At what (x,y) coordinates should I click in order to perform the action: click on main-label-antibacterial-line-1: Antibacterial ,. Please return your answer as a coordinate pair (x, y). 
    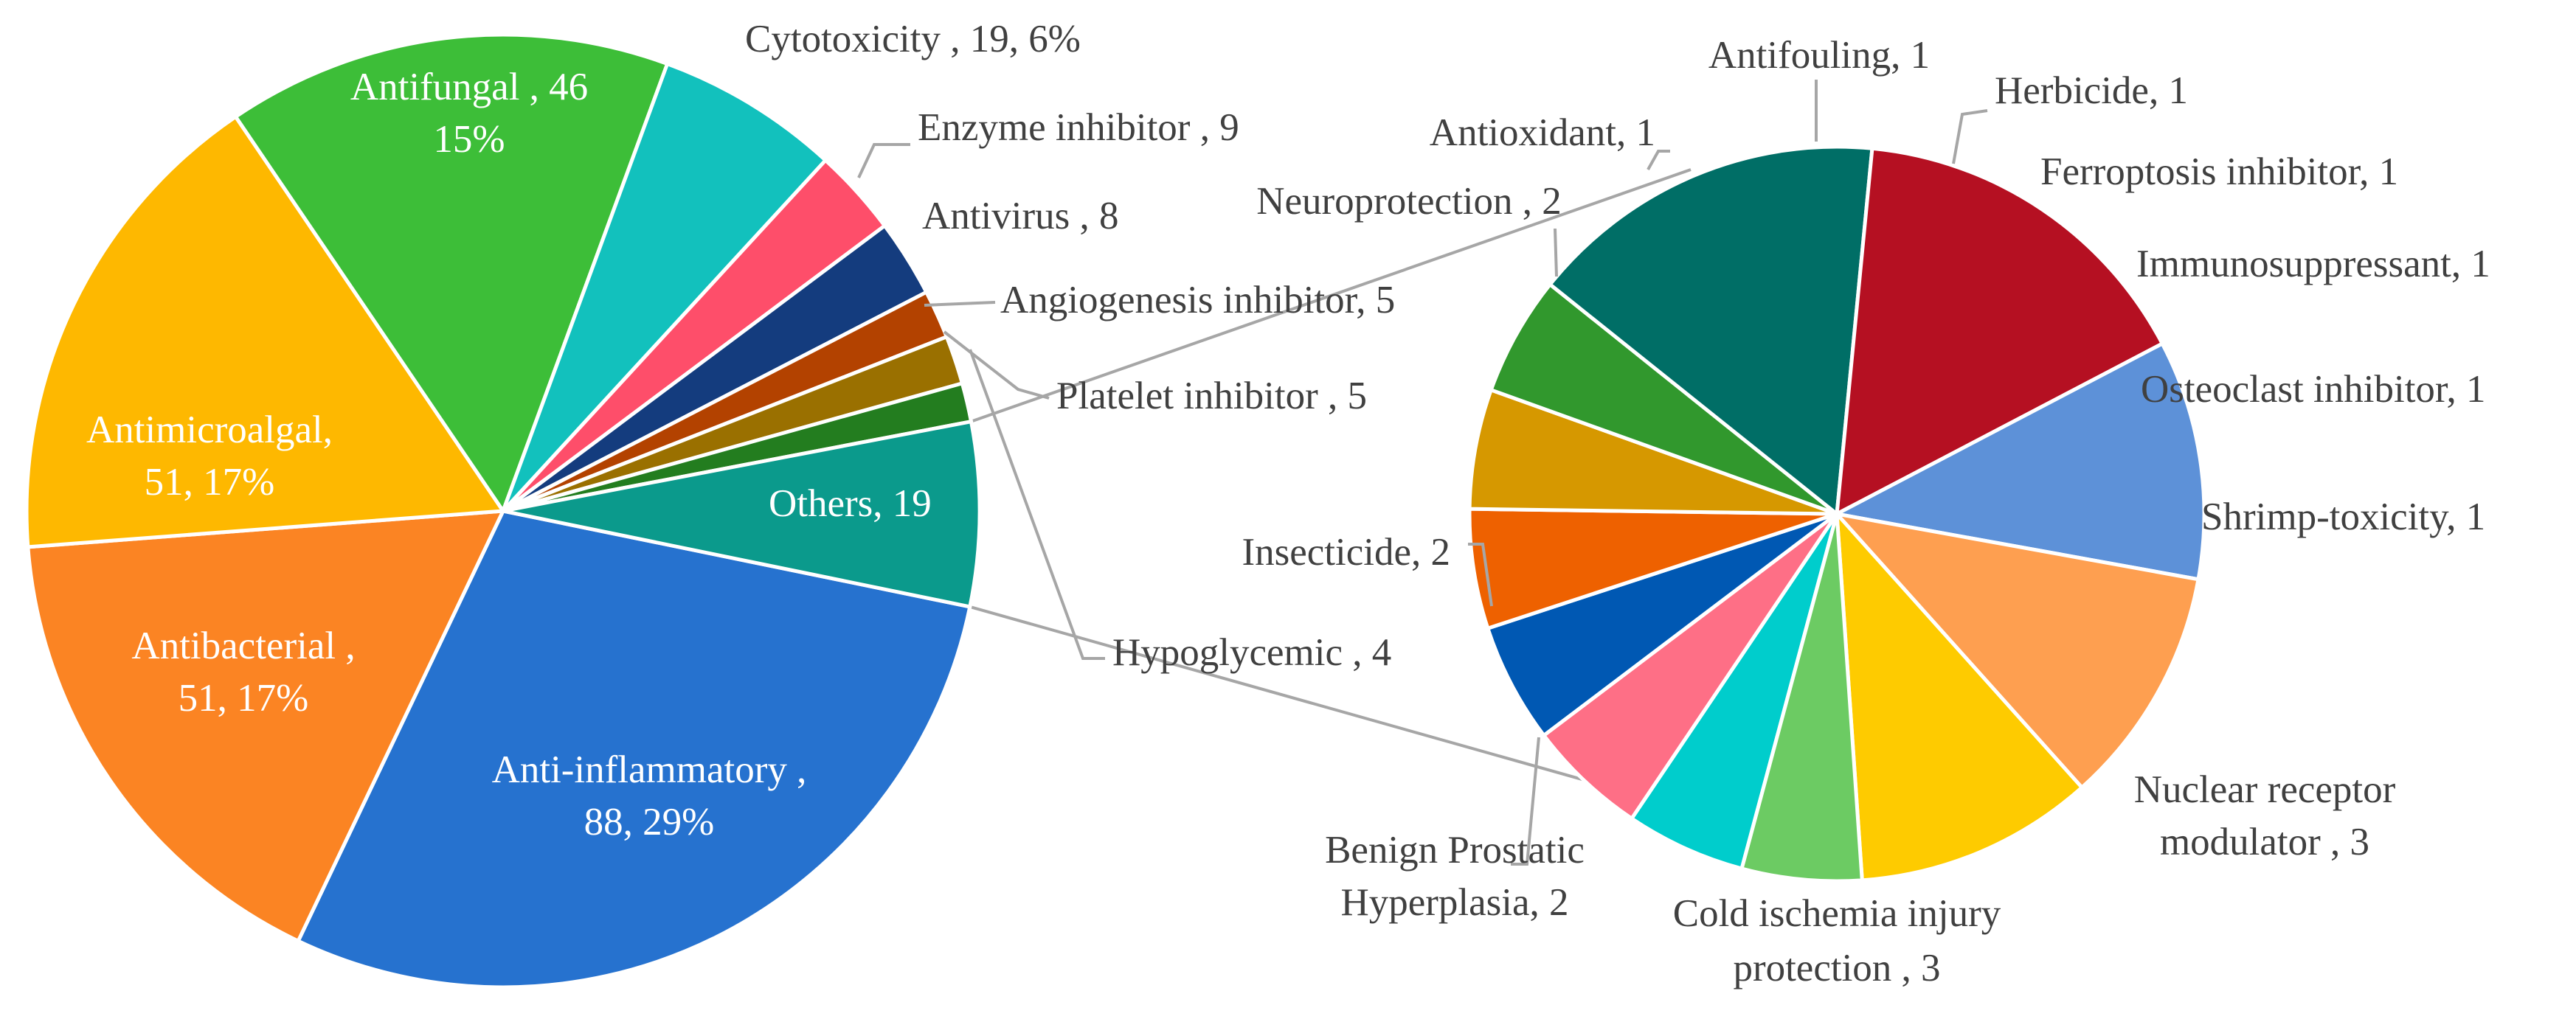
    Looking at the image, I should click on (243, 646).